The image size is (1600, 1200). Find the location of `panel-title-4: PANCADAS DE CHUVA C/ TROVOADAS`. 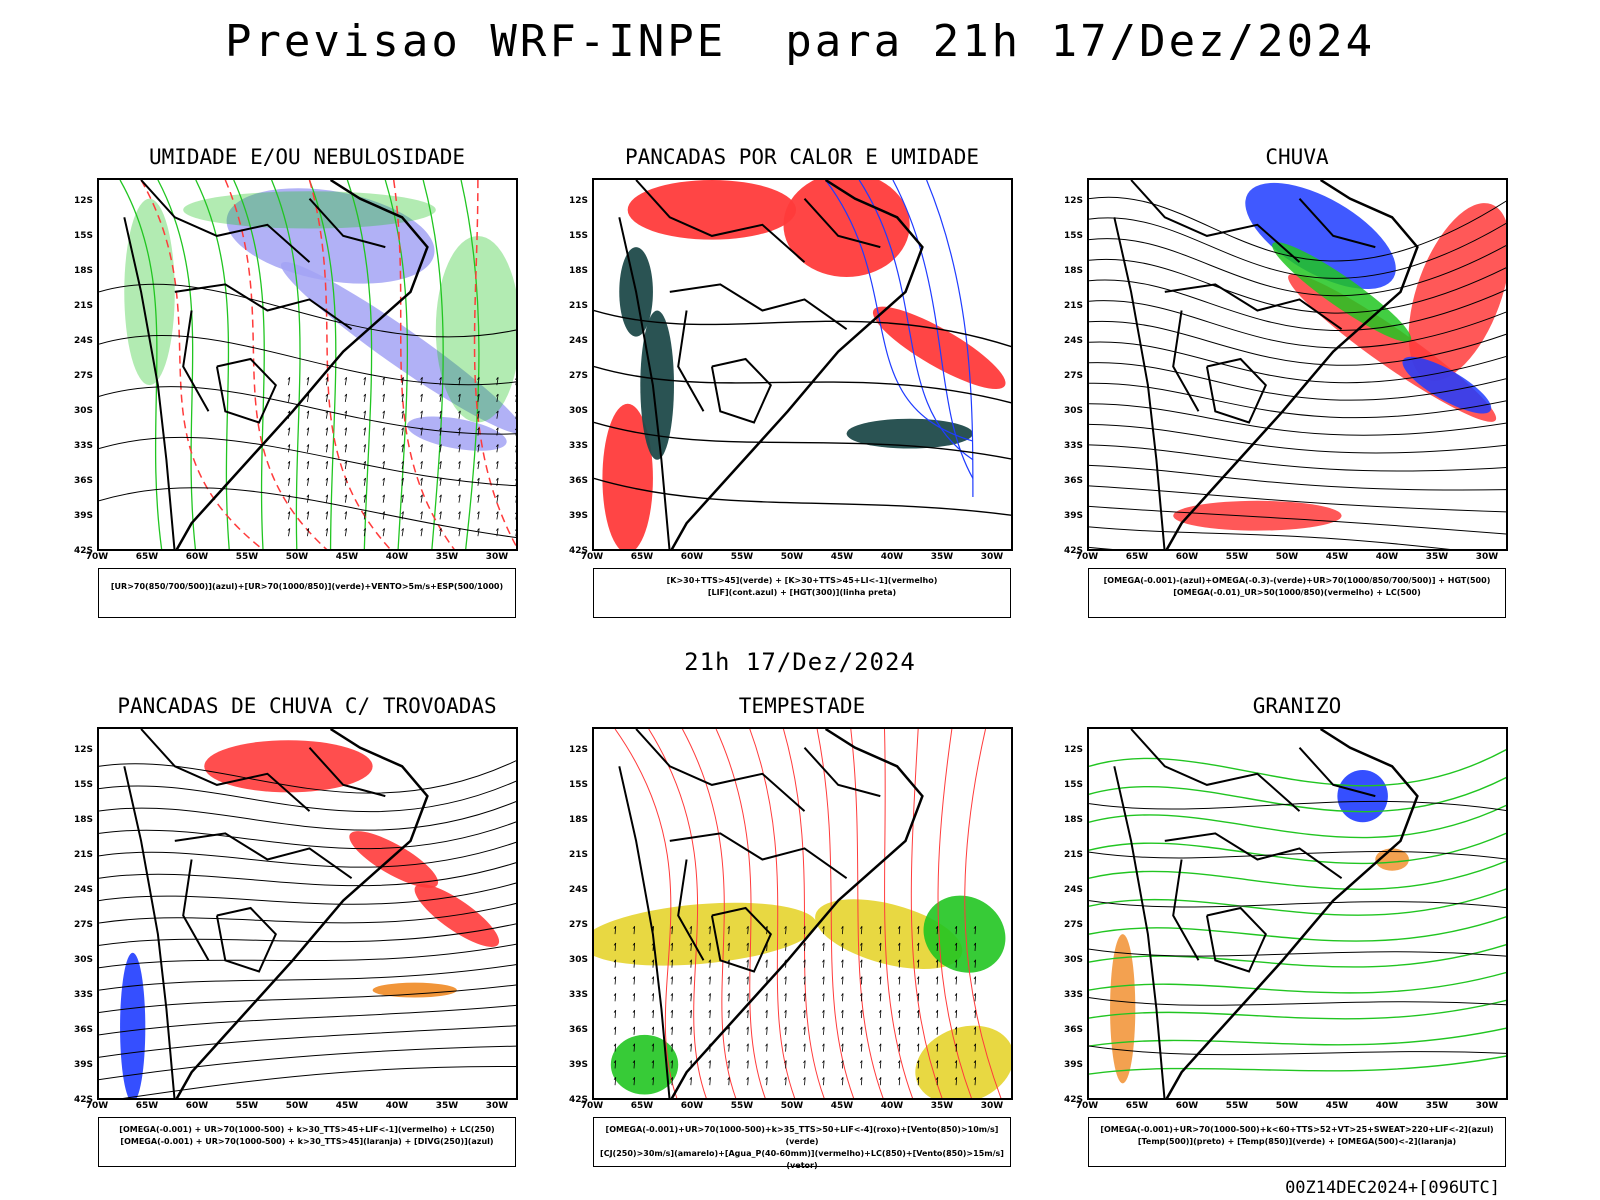

panel-title-4: PANCADAS DE CHUVA C/ TROVOADAS is located at coordinates (307, 706).